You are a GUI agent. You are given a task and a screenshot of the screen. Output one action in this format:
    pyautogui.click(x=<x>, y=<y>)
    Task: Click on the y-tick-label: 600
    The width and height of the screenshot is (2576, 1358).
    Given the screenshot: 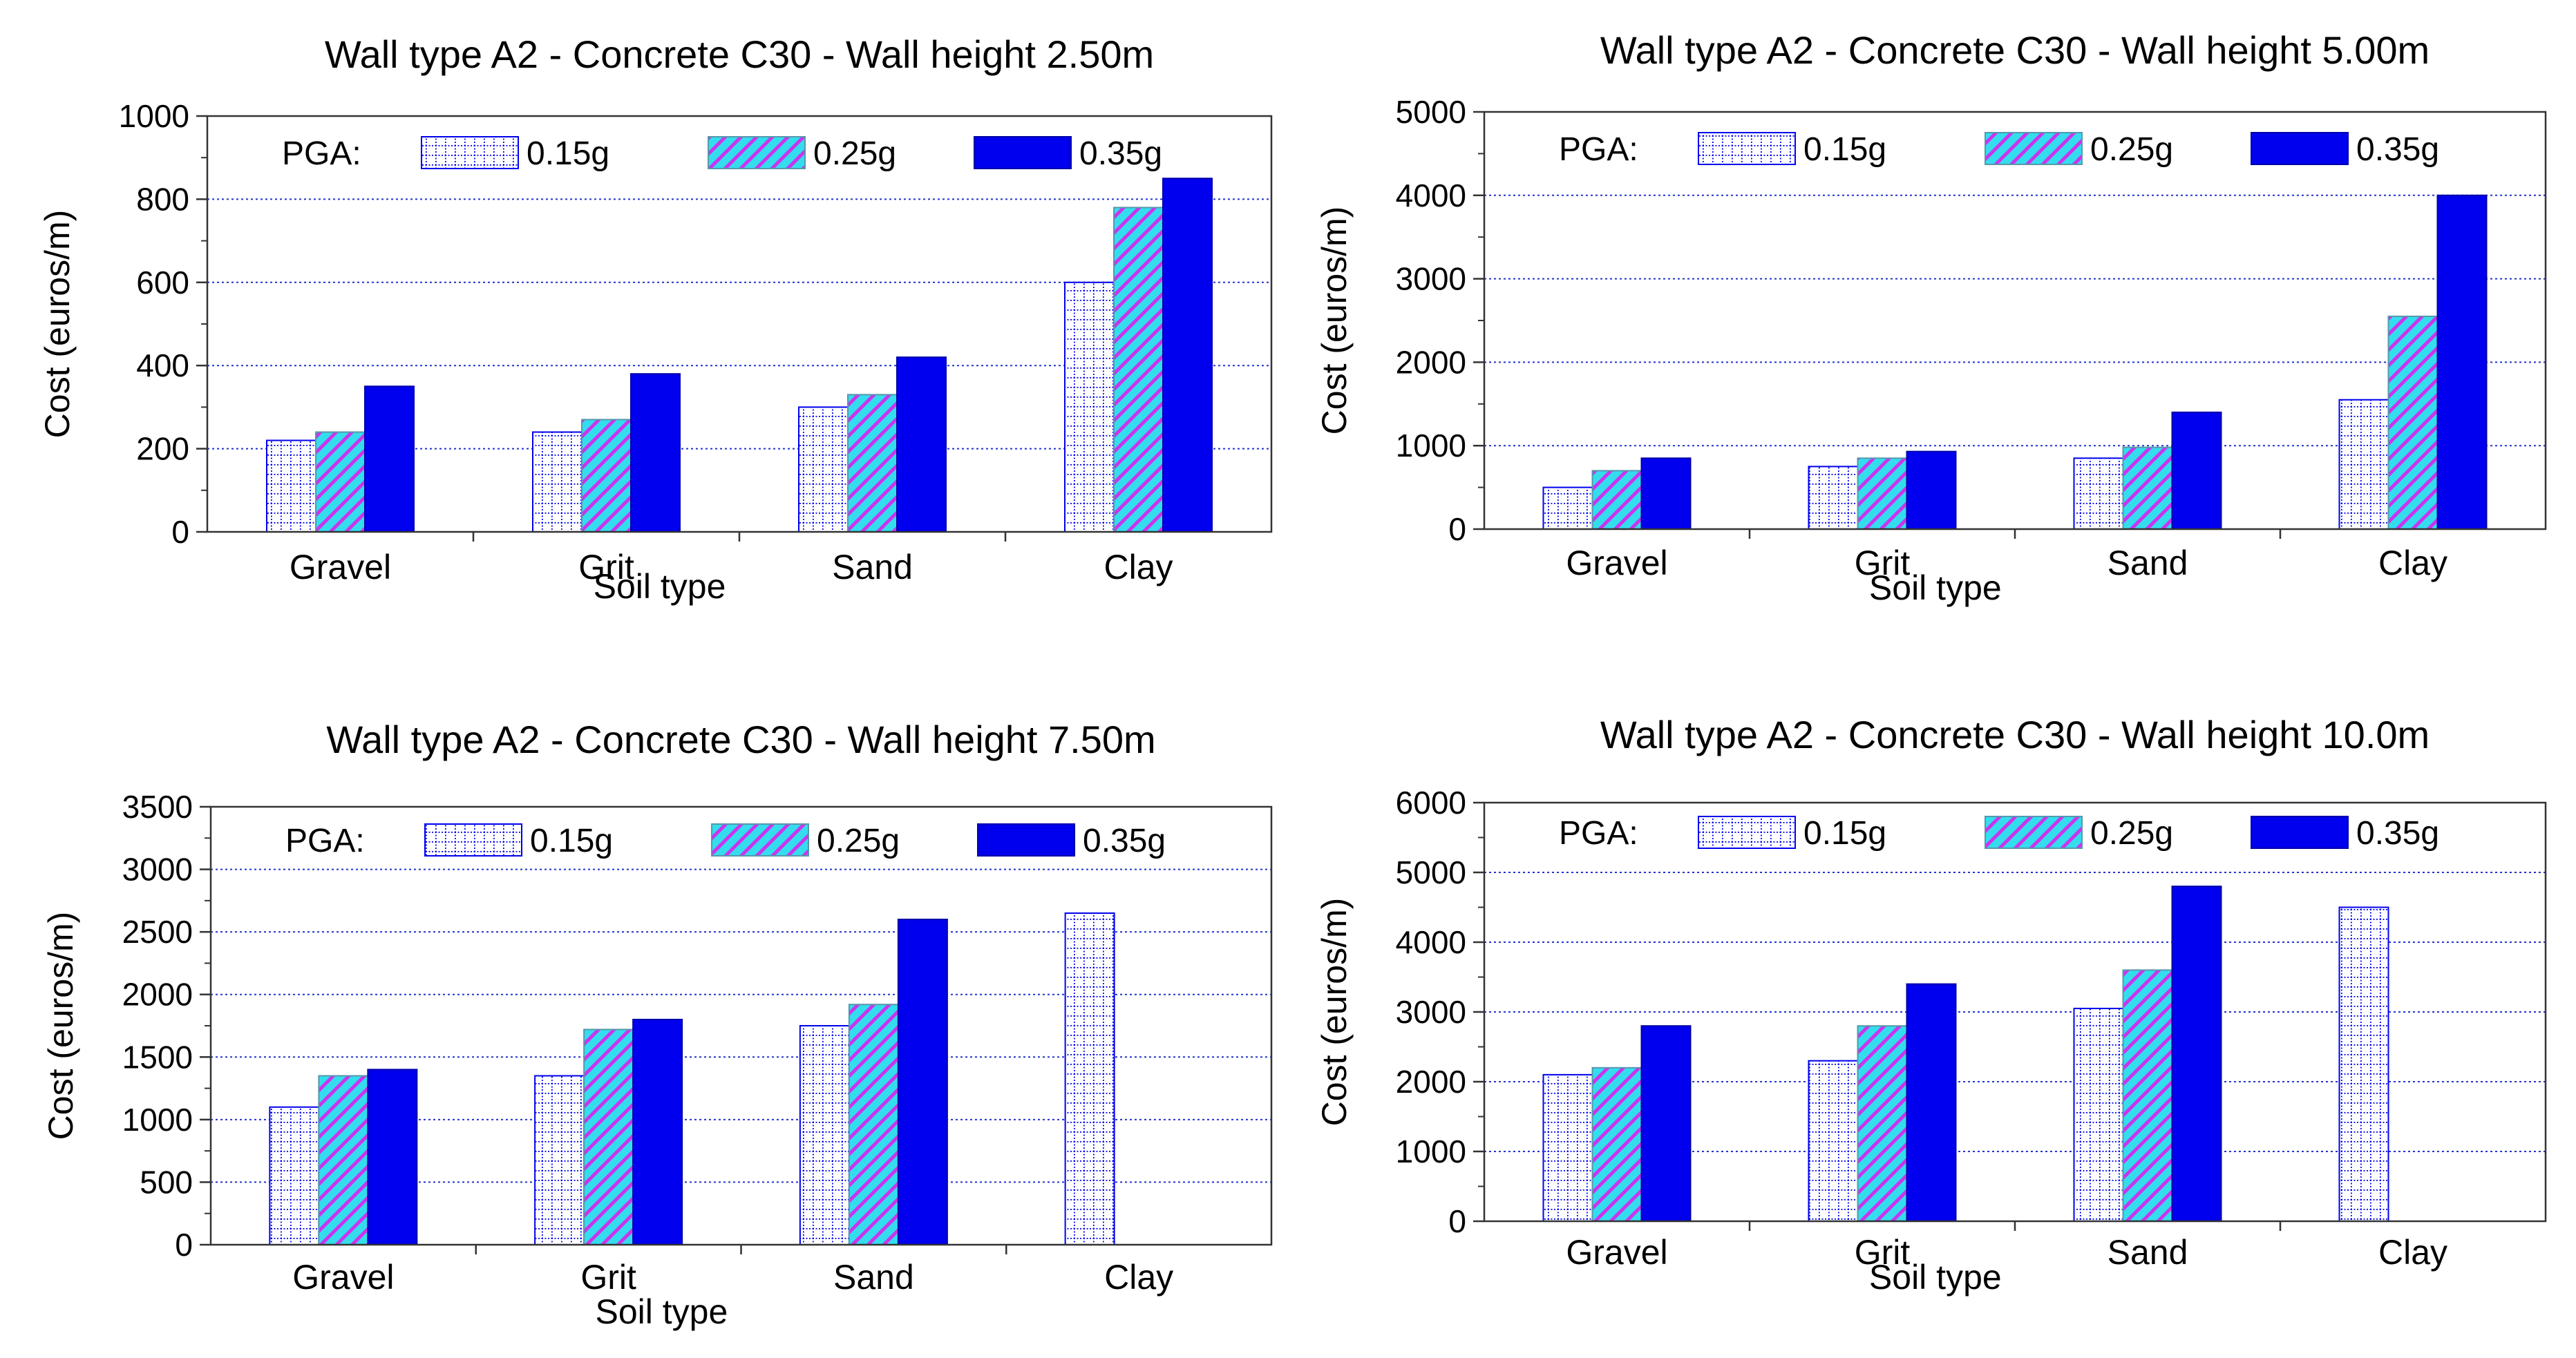 What is the action you would take?
    pyautogui.click(x=162, y=282)
    